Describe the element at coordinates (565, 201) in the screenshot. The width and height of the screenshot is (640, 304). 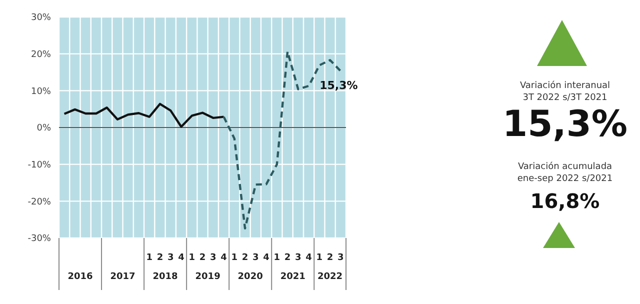
I see `text: 16,8%` at that location.